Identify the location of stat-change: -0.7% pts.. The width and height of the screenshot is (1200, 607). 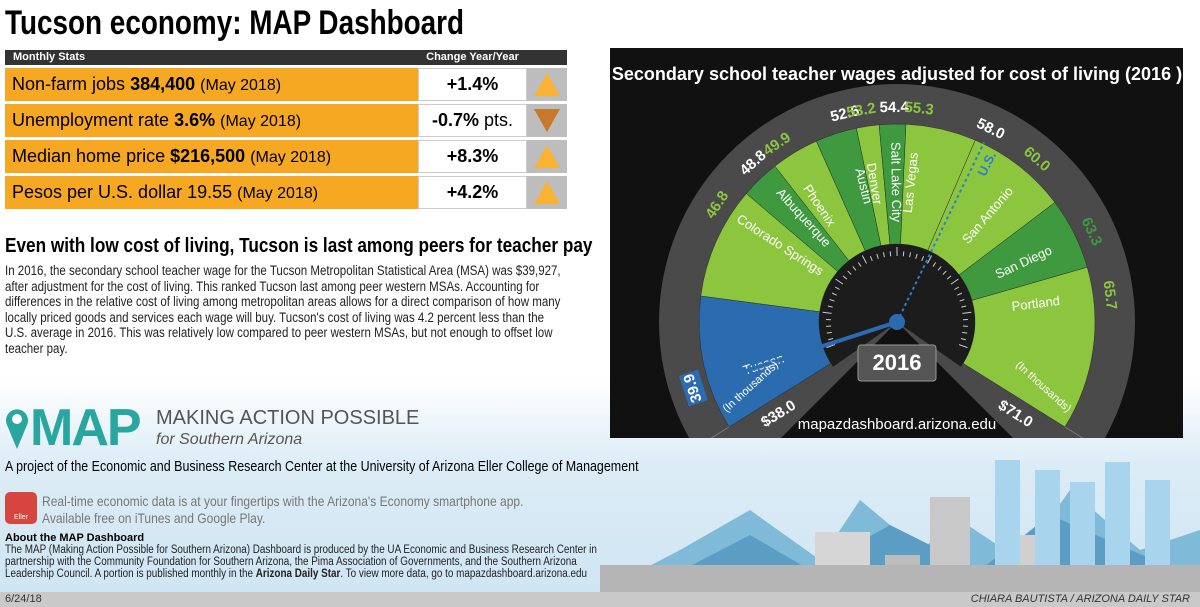
(472, 120).